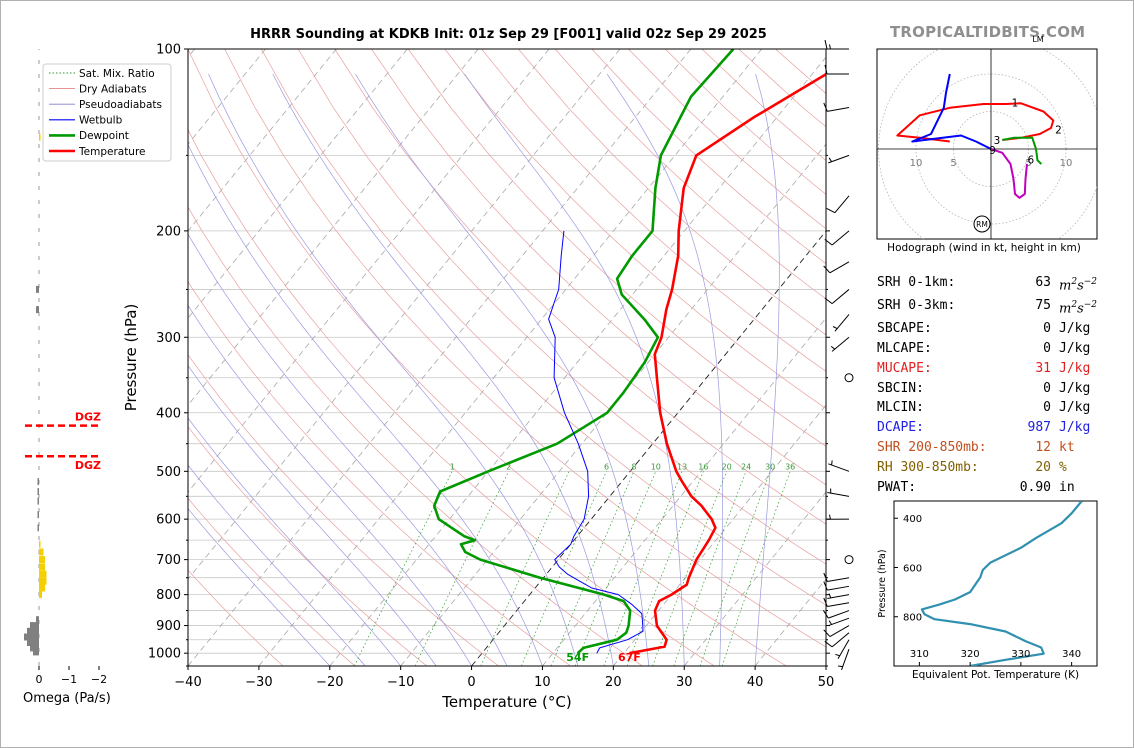  I want to click on theta-e-x-tick-label: 340, so click(1071, 654).